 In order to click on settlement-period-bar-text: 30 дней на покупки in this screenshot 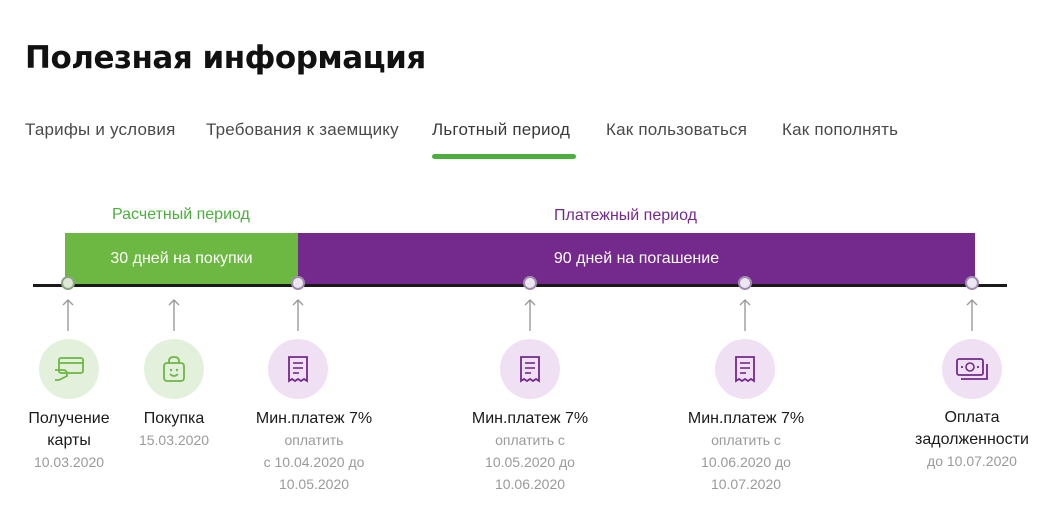, I will do `click(181, 258)`.